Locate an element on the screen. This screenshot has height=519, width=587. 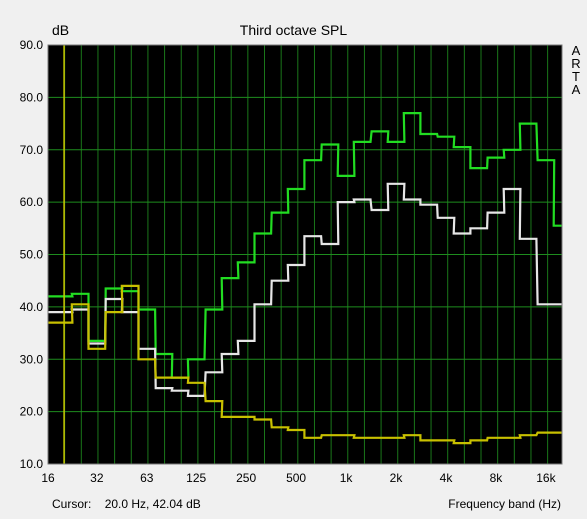
status-bar: Cursor: 20.0 Hz, 42.04 dB is located at coordinates (126, 504).